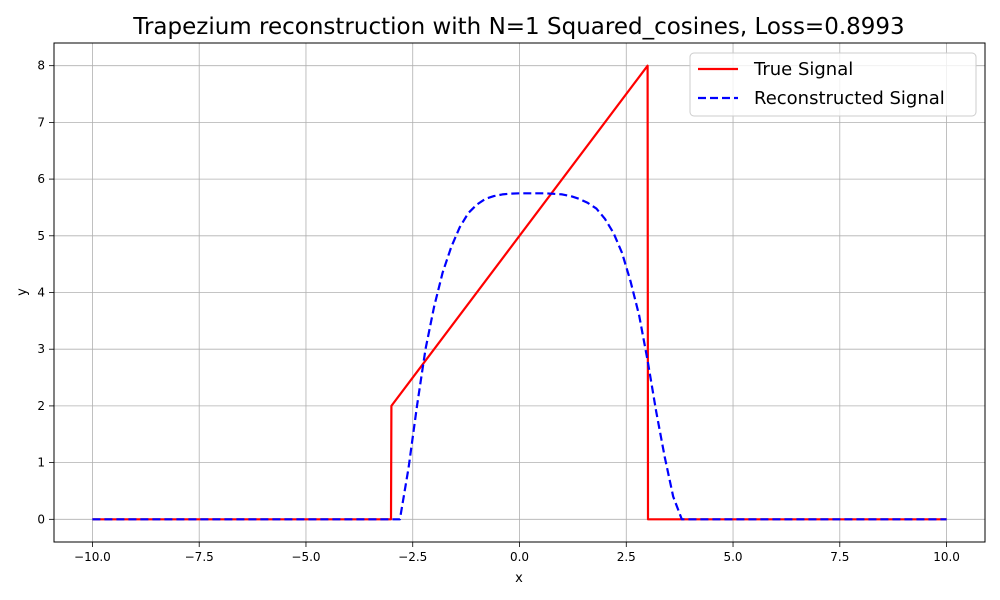 The image size is (1000, 600). I want to click on x-tick-label: −2.5, so click(412, 557).